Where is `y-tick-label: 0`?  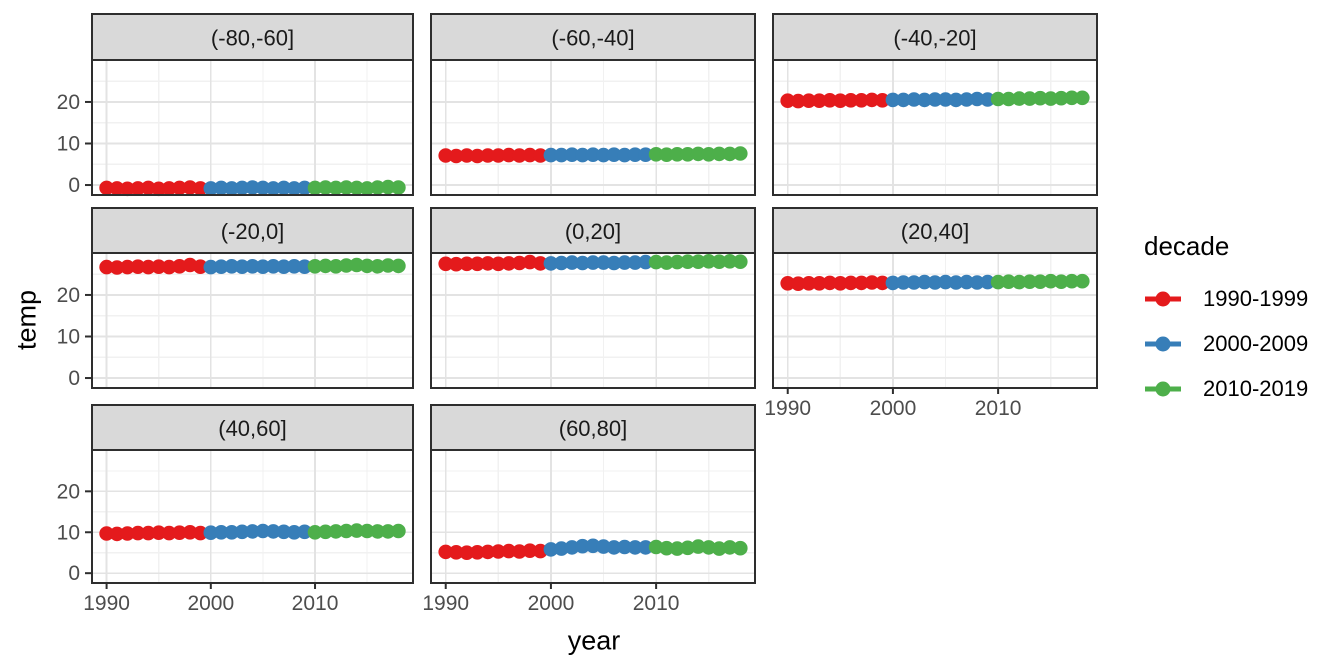 y-tick-label: 0 is located at coordinates (74, 378).